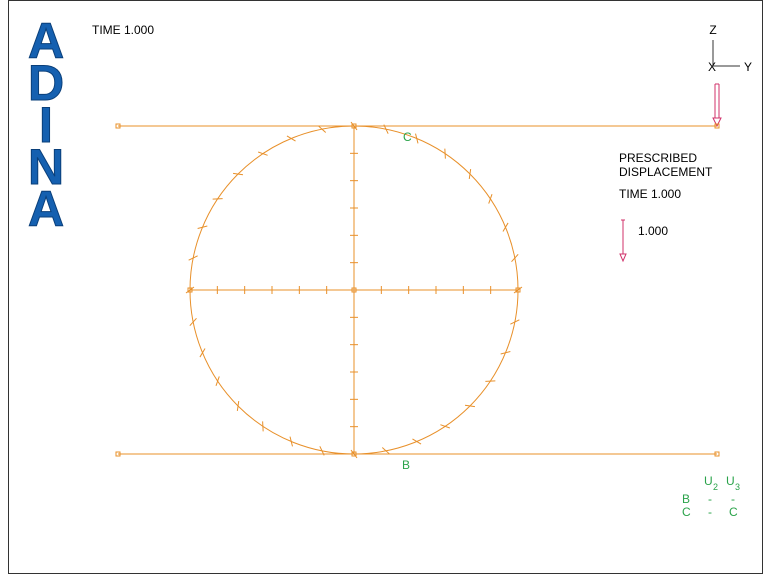 This screenshot has width=764, height=575. I want to click on logo: A D I N A, so click(45, 125).